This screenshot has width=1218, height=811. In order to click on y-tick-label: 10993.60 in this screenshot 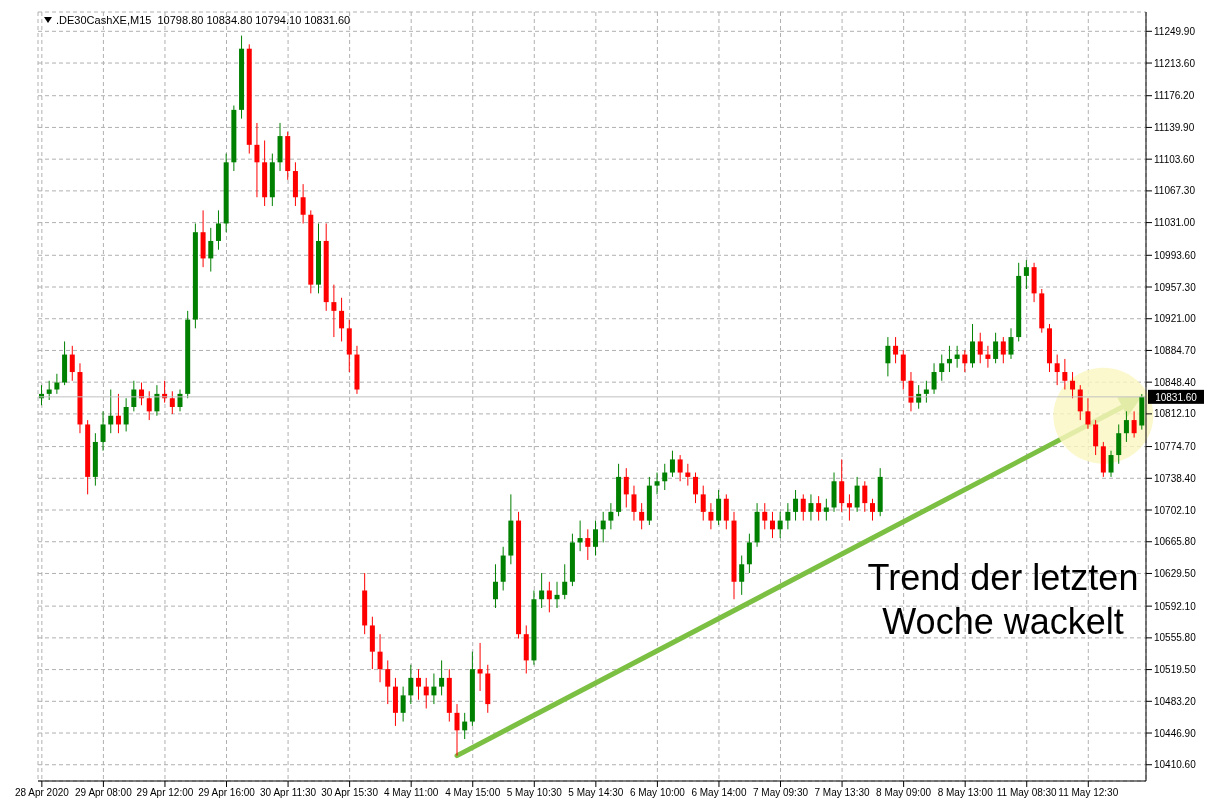, I will do `click(1175, 255)`.